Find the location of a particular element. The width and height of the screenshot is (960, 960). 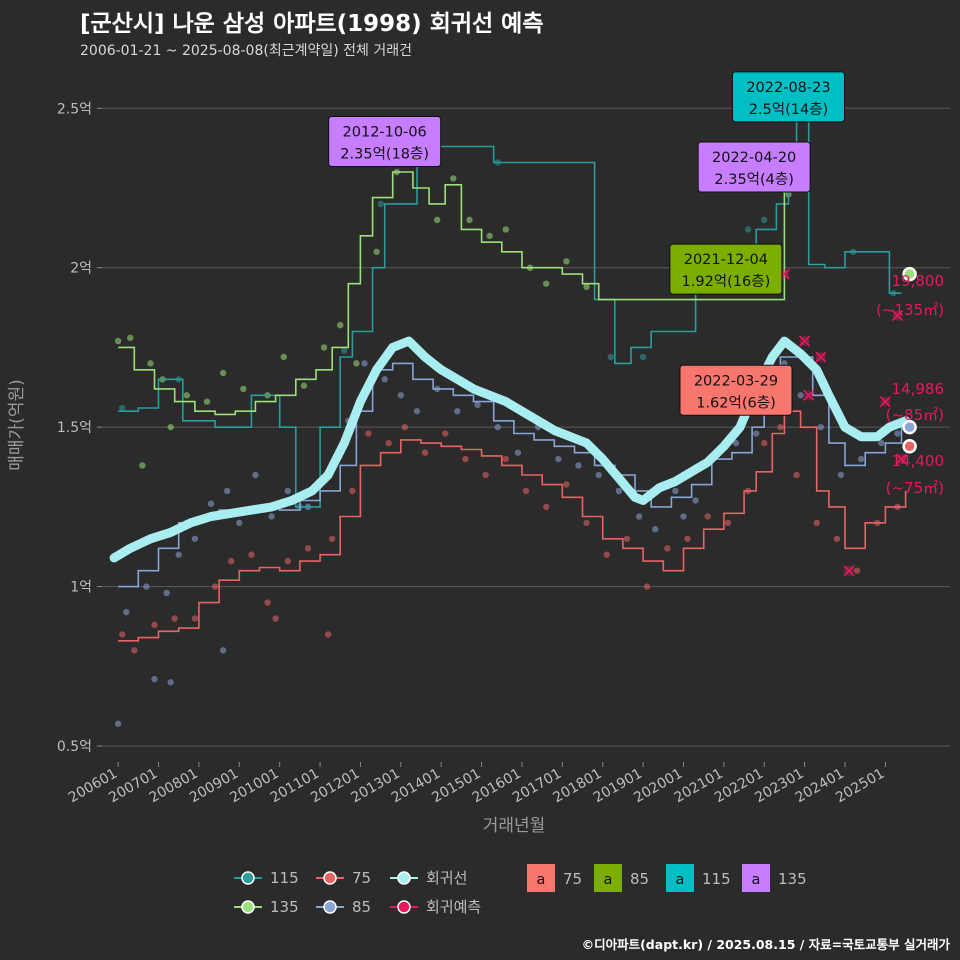

chart-title: [군산시] 나운 삼성 아파트(1998) 회귀선 예측 is located at coordinates (312, 24).